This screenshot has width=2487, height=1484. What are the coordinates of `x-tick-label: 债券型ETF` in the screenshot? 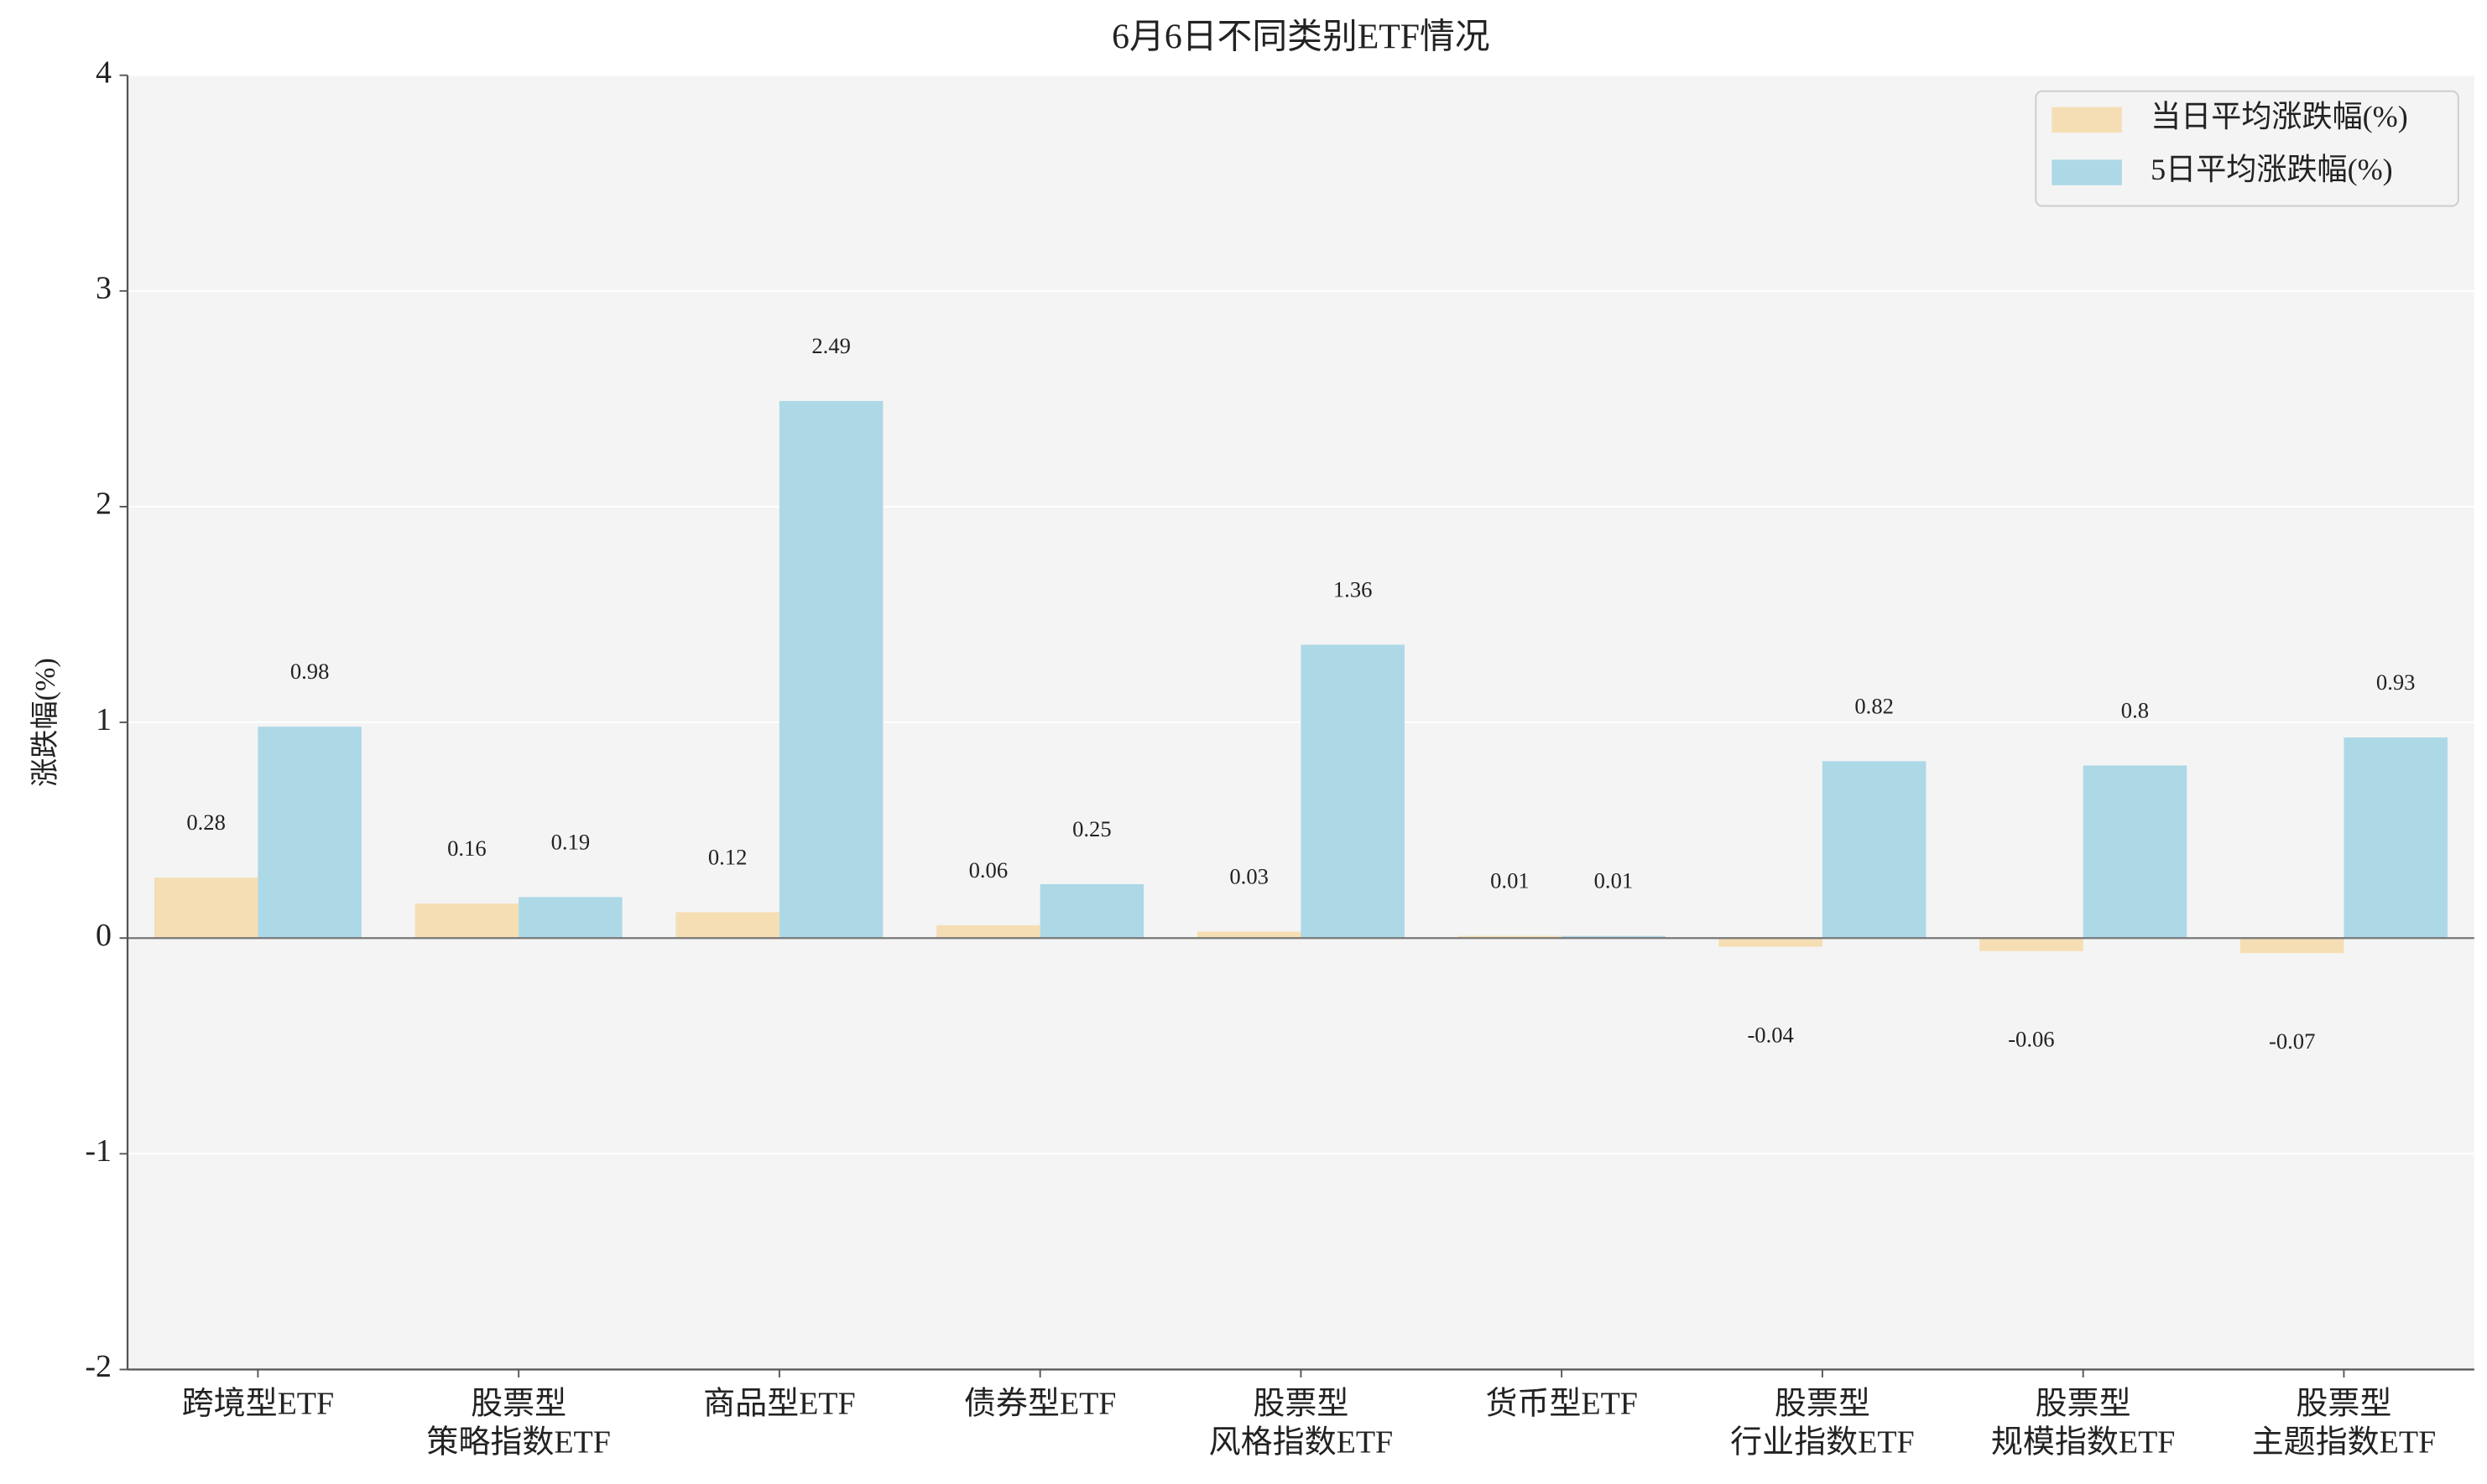 It's located at (1040, 1404).